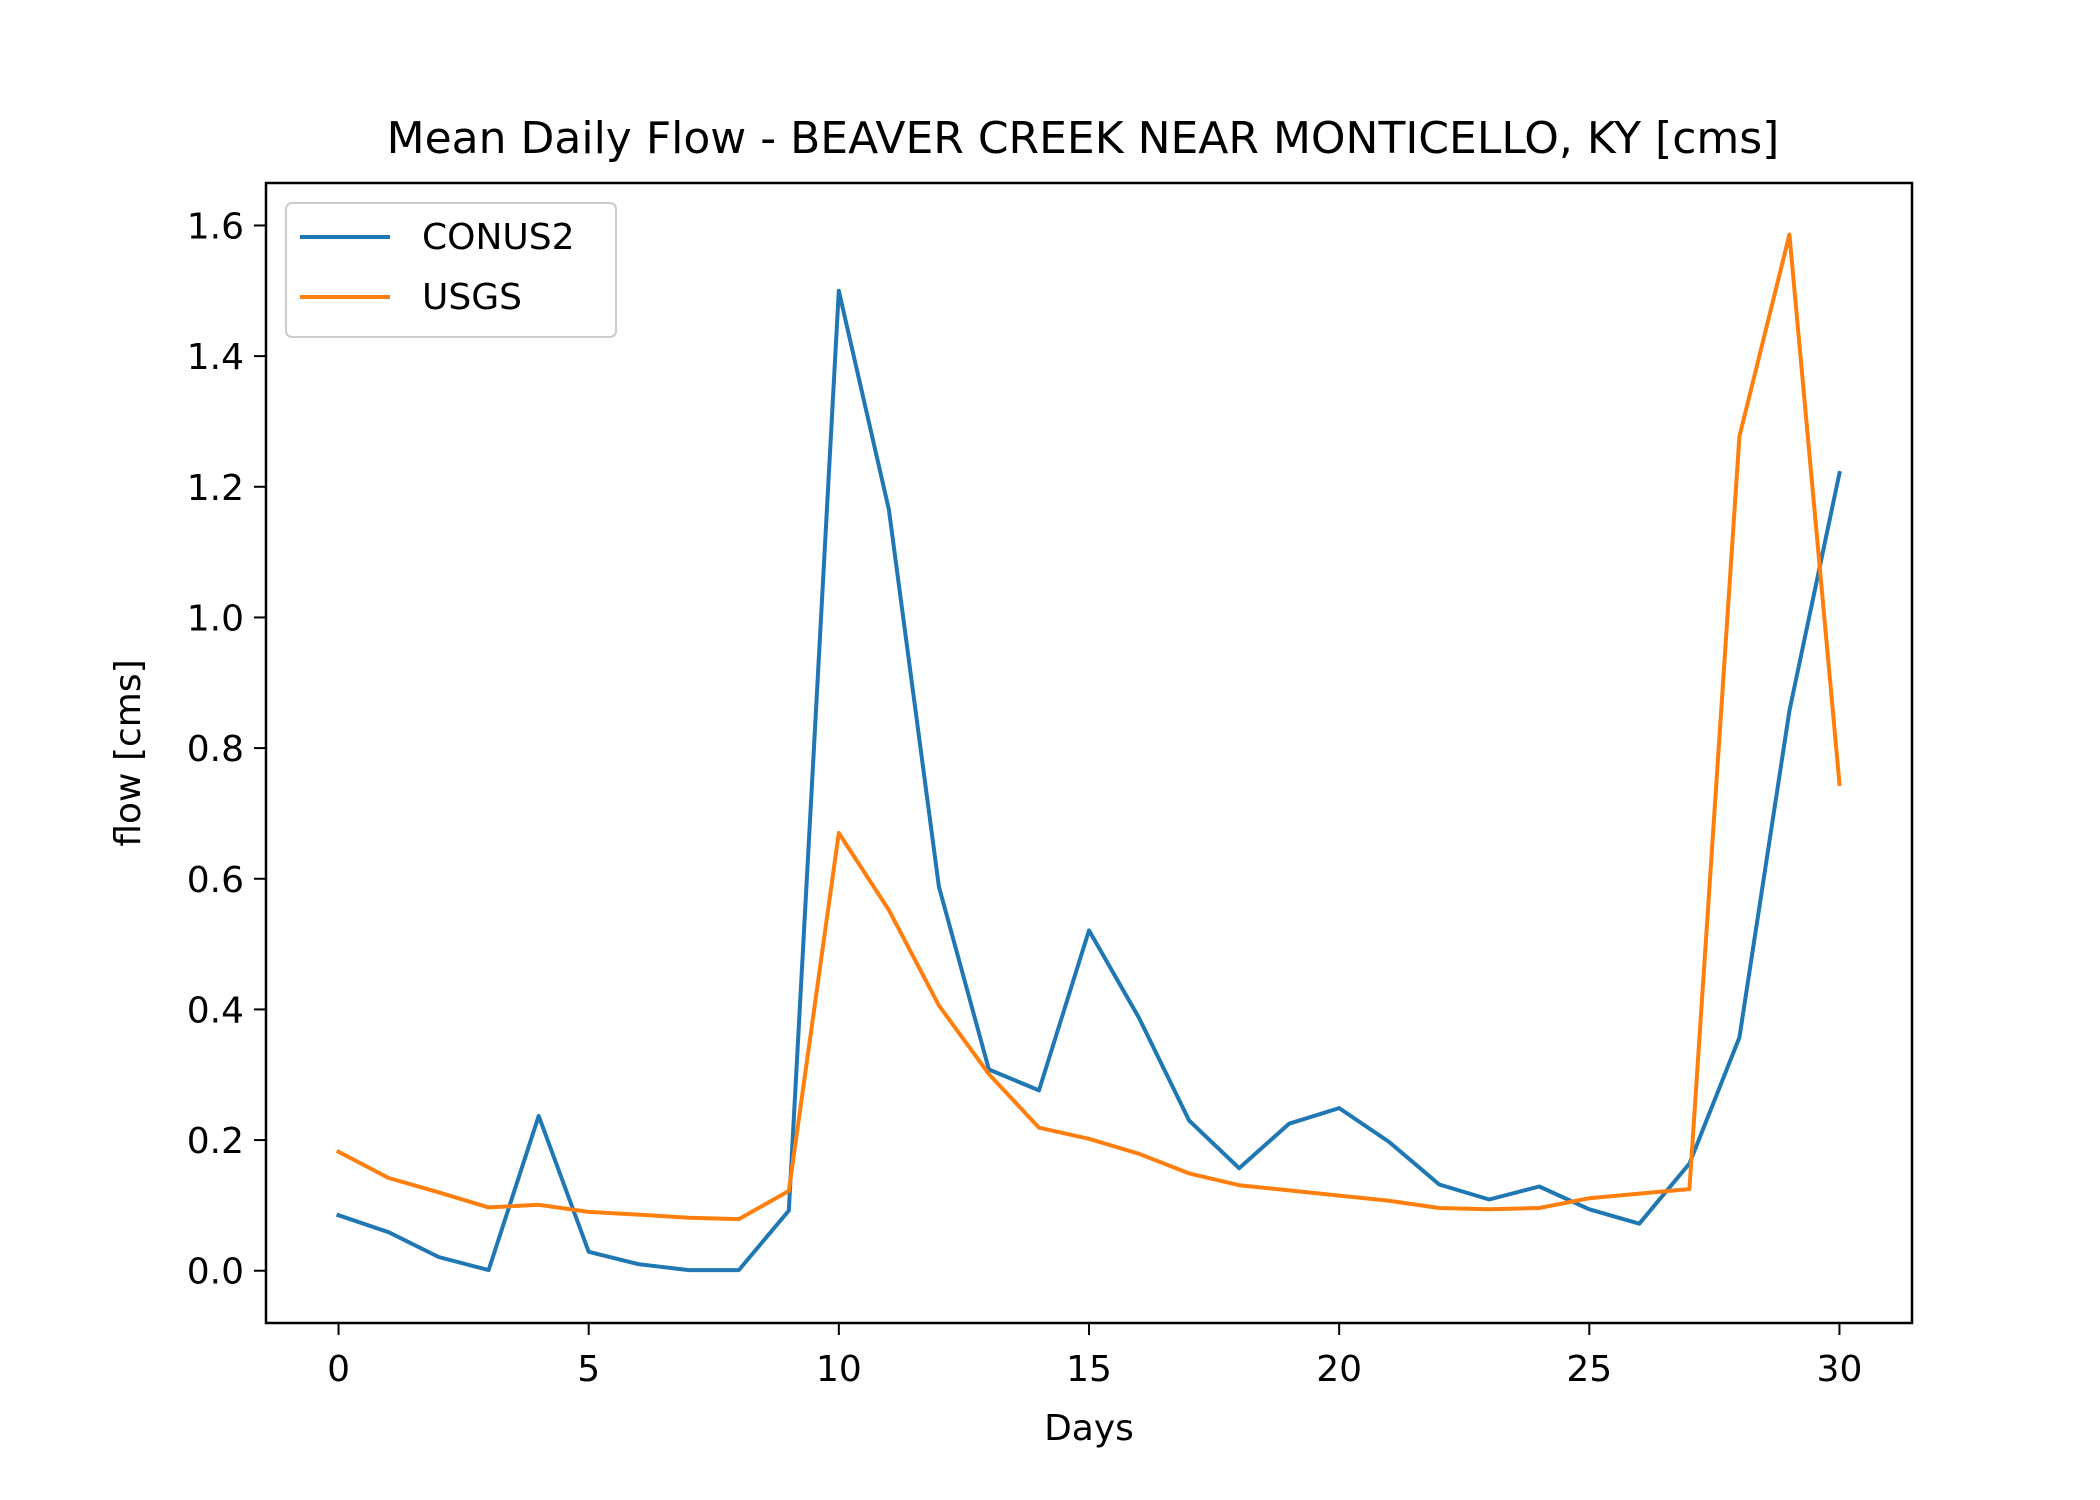 The image size is (2100, 1500). Describe the element at coordinates (215, 1272) in the screenshot. I see `y-tick-label: 0.0` at that location.